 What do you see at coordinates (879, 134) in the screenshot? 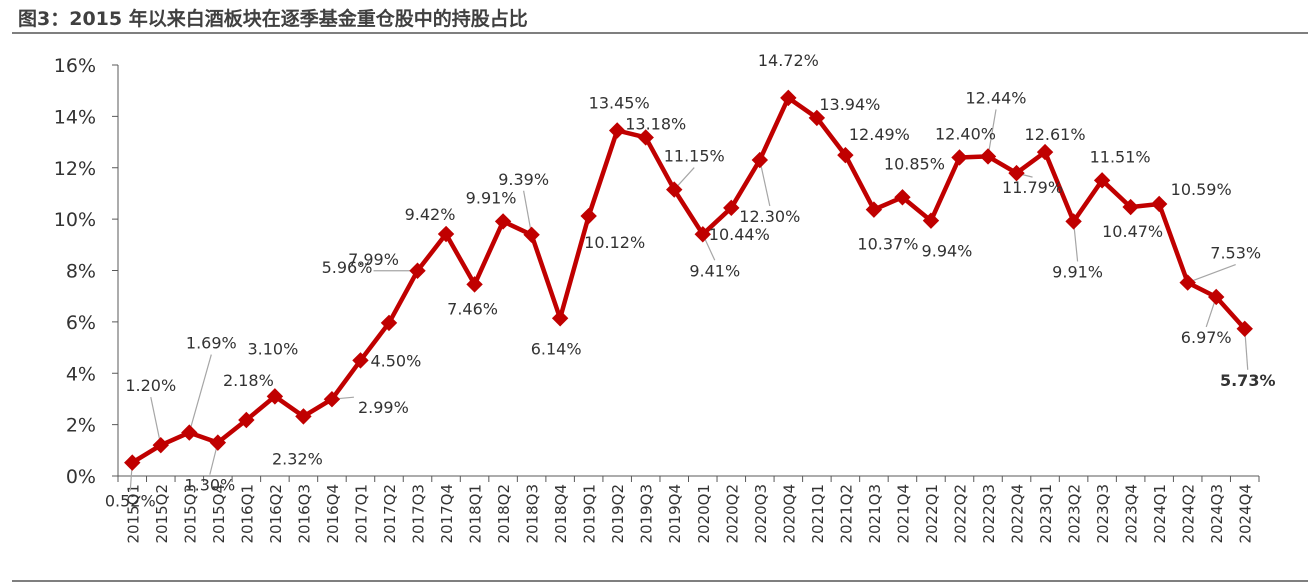
I see `data-label: 12.49%` at bounding box center [879, 134].